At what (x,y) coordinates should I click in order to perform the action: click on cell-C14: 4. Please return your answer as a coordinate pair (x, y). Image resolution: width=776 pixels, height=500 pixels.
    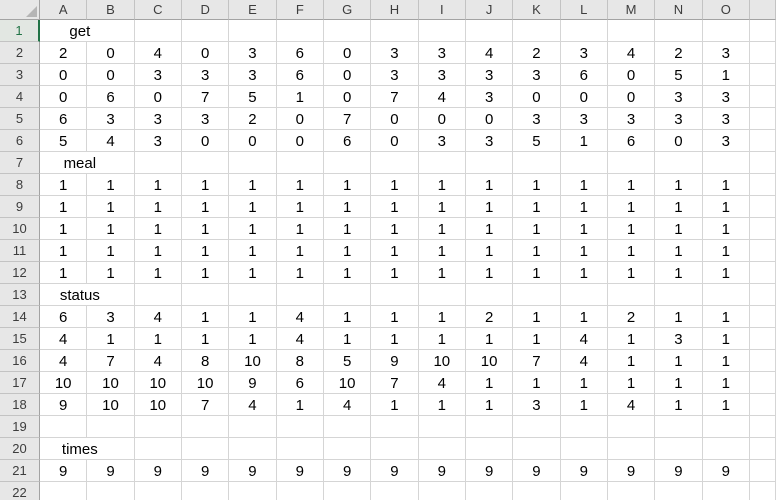
    Looking at the image, I should click on (158, 317).